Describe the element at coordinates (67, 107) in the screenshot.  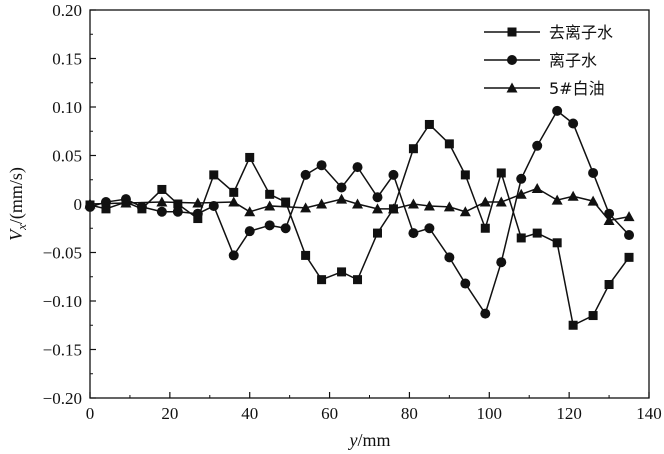
I see `y-tick-label: 0.10` at that location.